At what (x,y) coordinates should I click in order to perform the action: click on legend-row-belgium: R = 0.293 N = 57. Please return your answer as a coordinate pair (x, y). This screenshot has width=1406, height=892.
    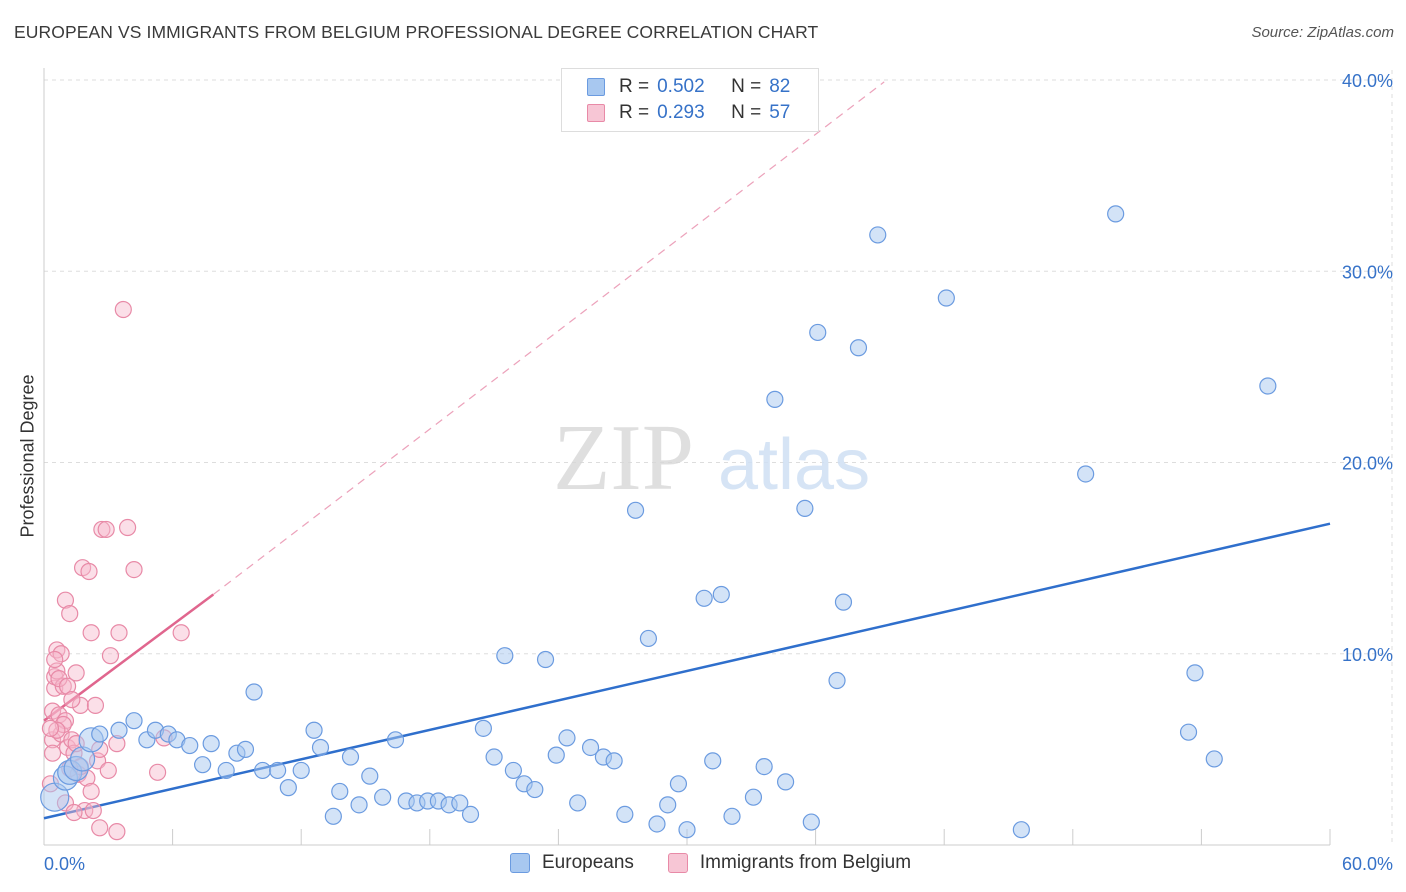
    Looking at the image, I should click on (688, 113).